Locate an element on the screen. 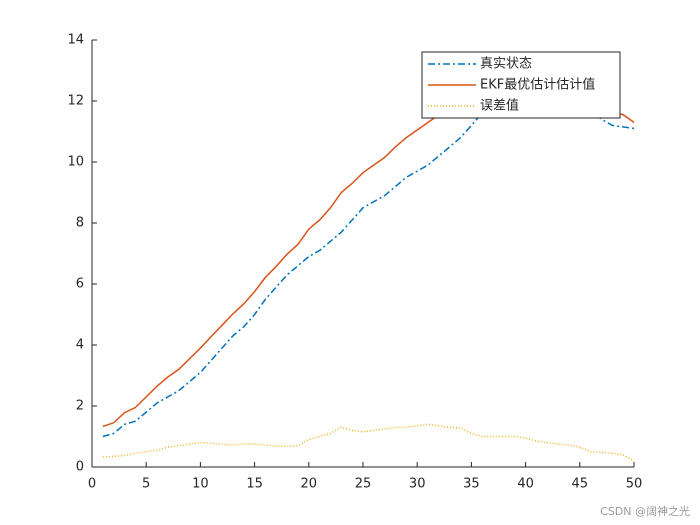 This screenshot has height=525, width=700. y-tick-label: 12 is located at coordinates (75, 101).